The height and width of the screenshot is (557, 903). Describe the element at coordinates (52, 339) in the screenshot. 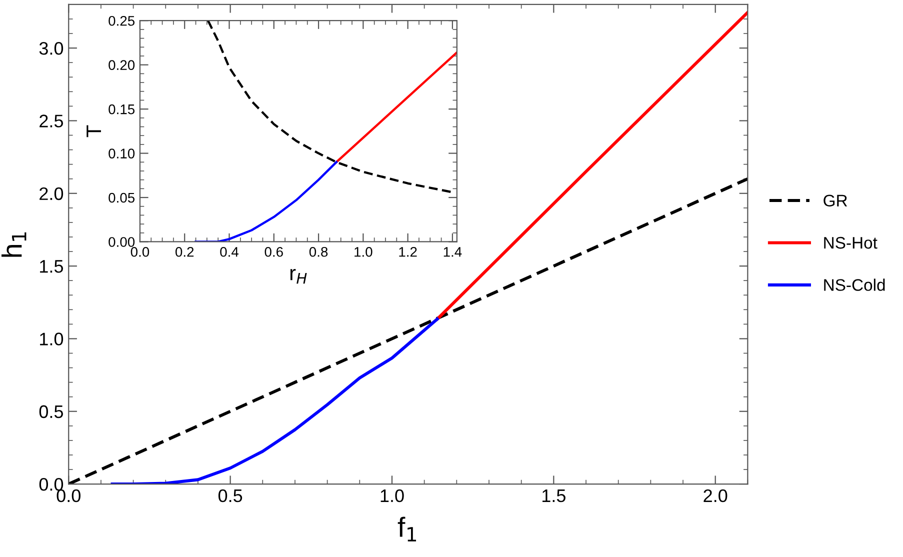

I see `y-tick-label: 1.0` at that location.